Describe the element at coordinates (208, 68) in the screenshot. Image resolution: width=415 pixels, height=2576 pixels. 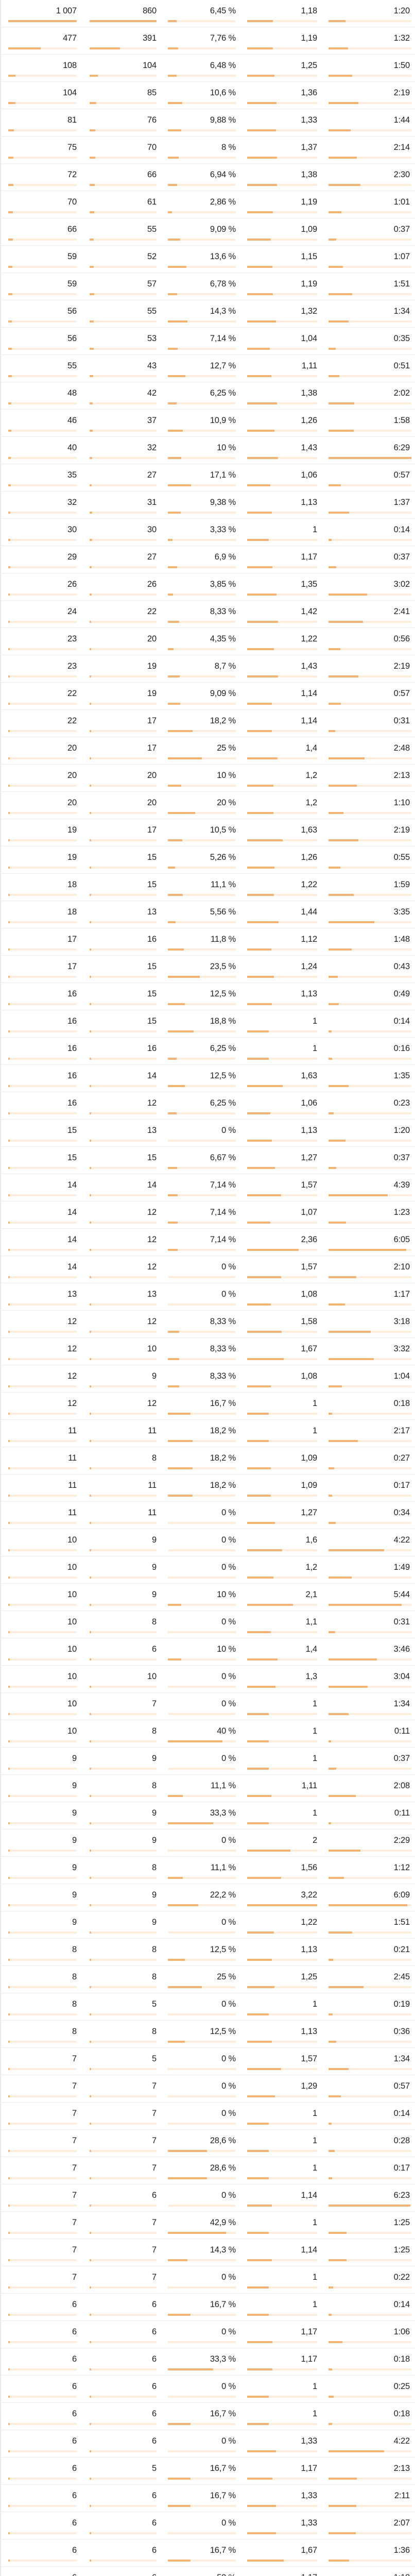
I see `table-row: 108 104 6,48 % 1,25 1:50` at that location.